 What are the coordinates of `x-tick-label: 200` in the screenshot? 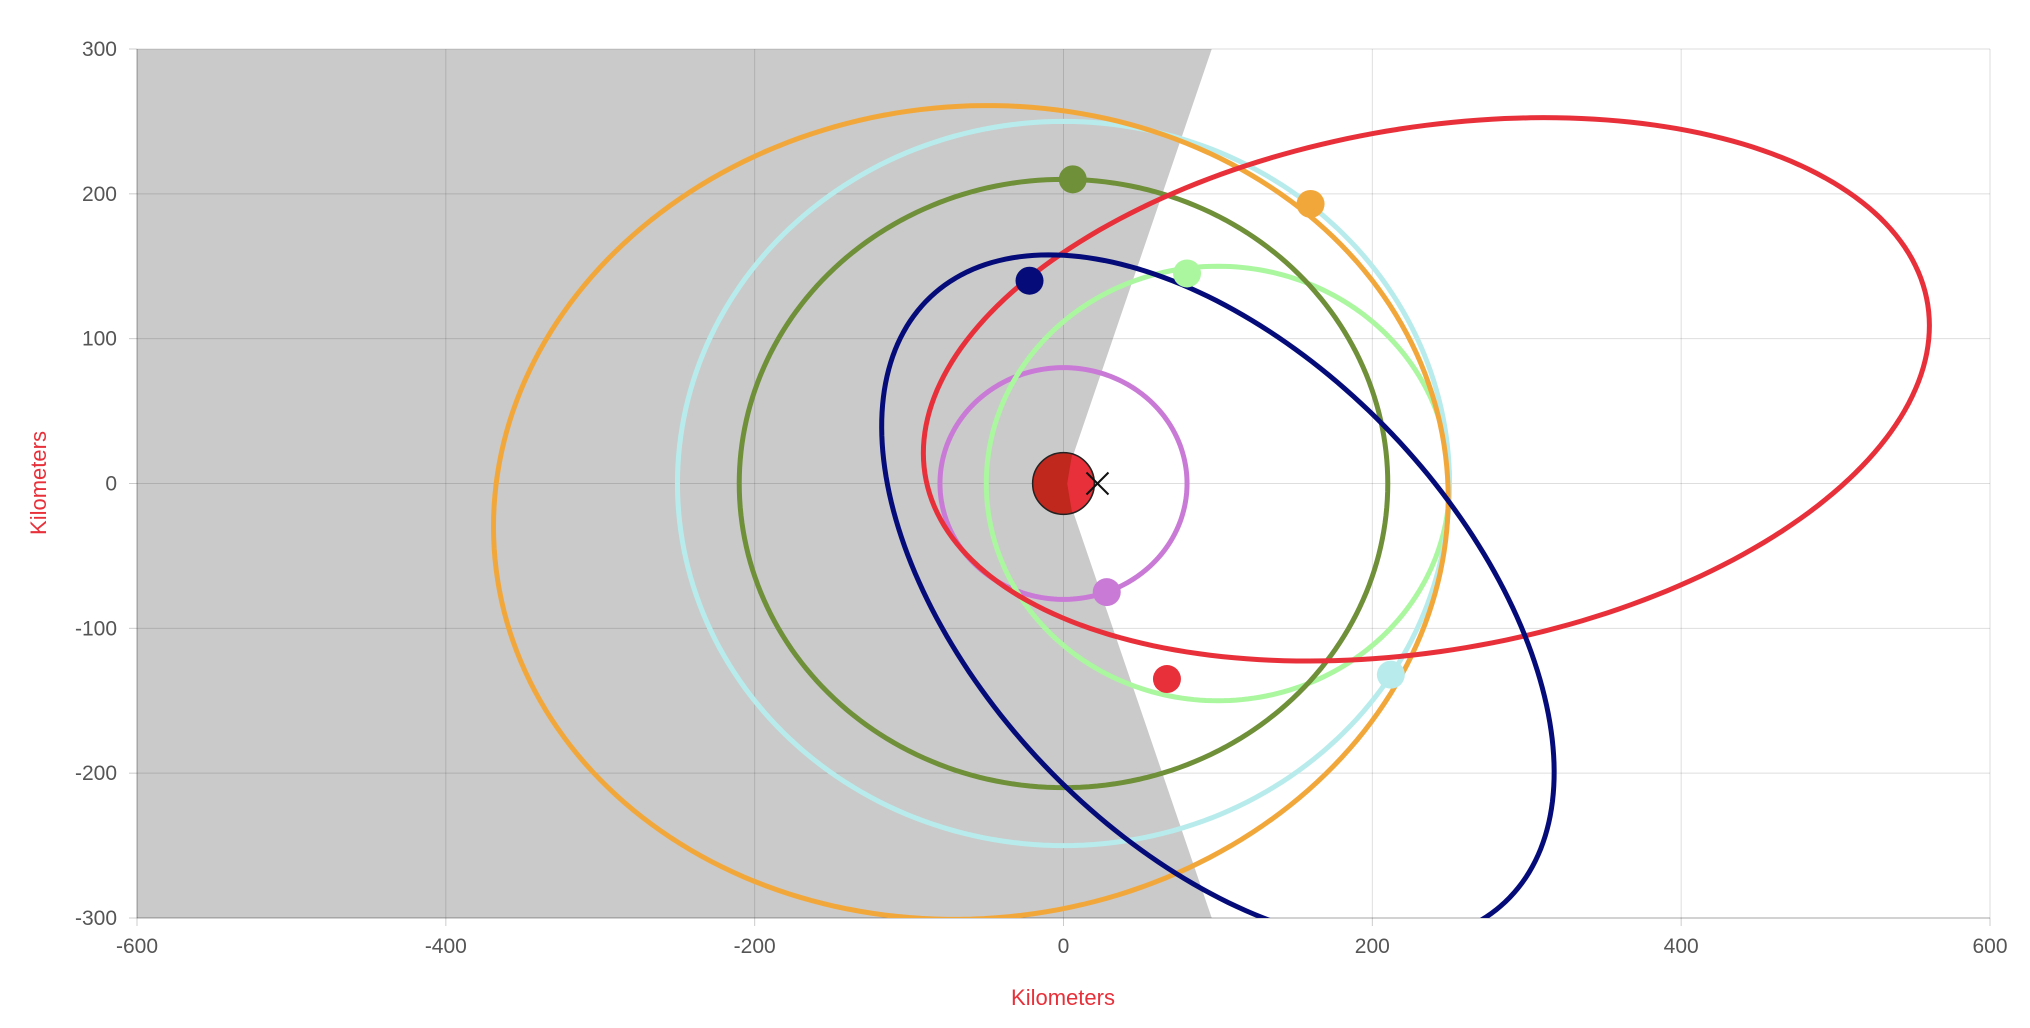 It's located at (1372, 946).